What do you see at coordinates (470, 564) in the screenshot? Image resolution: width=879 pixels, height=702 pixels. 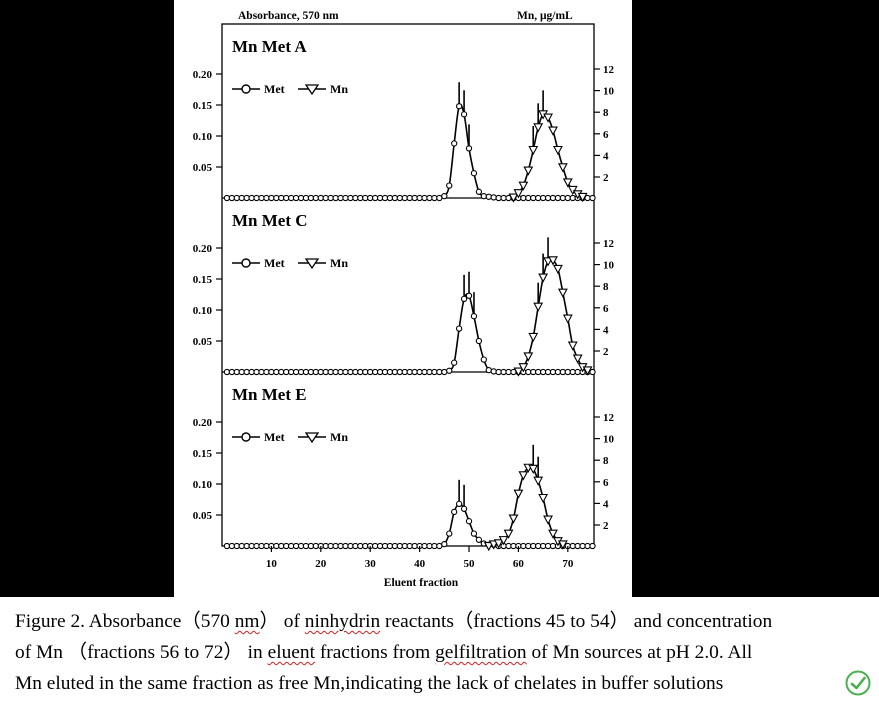 I see `x-tick-label: 50` at bounding box center [470, 564].